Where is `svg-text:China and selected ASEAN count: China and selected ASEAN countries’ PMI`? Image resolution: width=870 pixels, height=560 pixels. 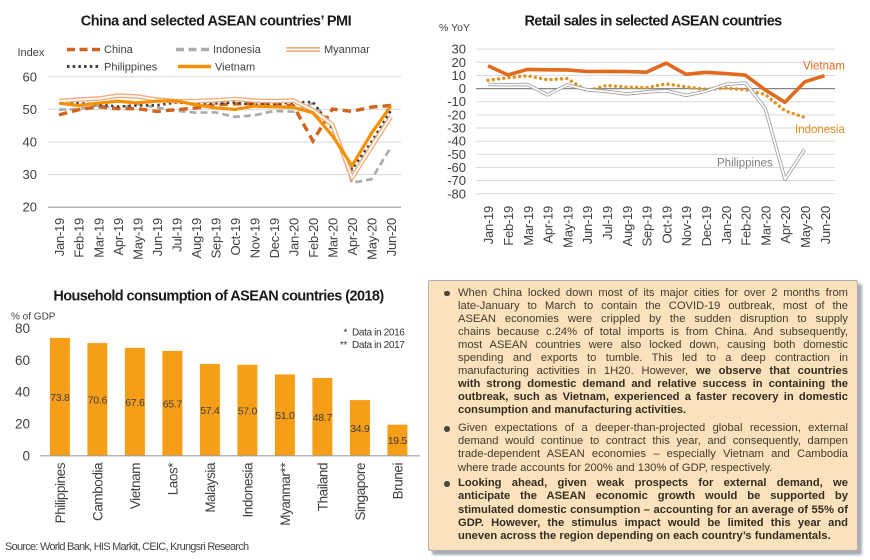 svg-text:China and selected ASEAN count: China and selected ASEAN countries’ PMI is located at coordinates (216, 22).